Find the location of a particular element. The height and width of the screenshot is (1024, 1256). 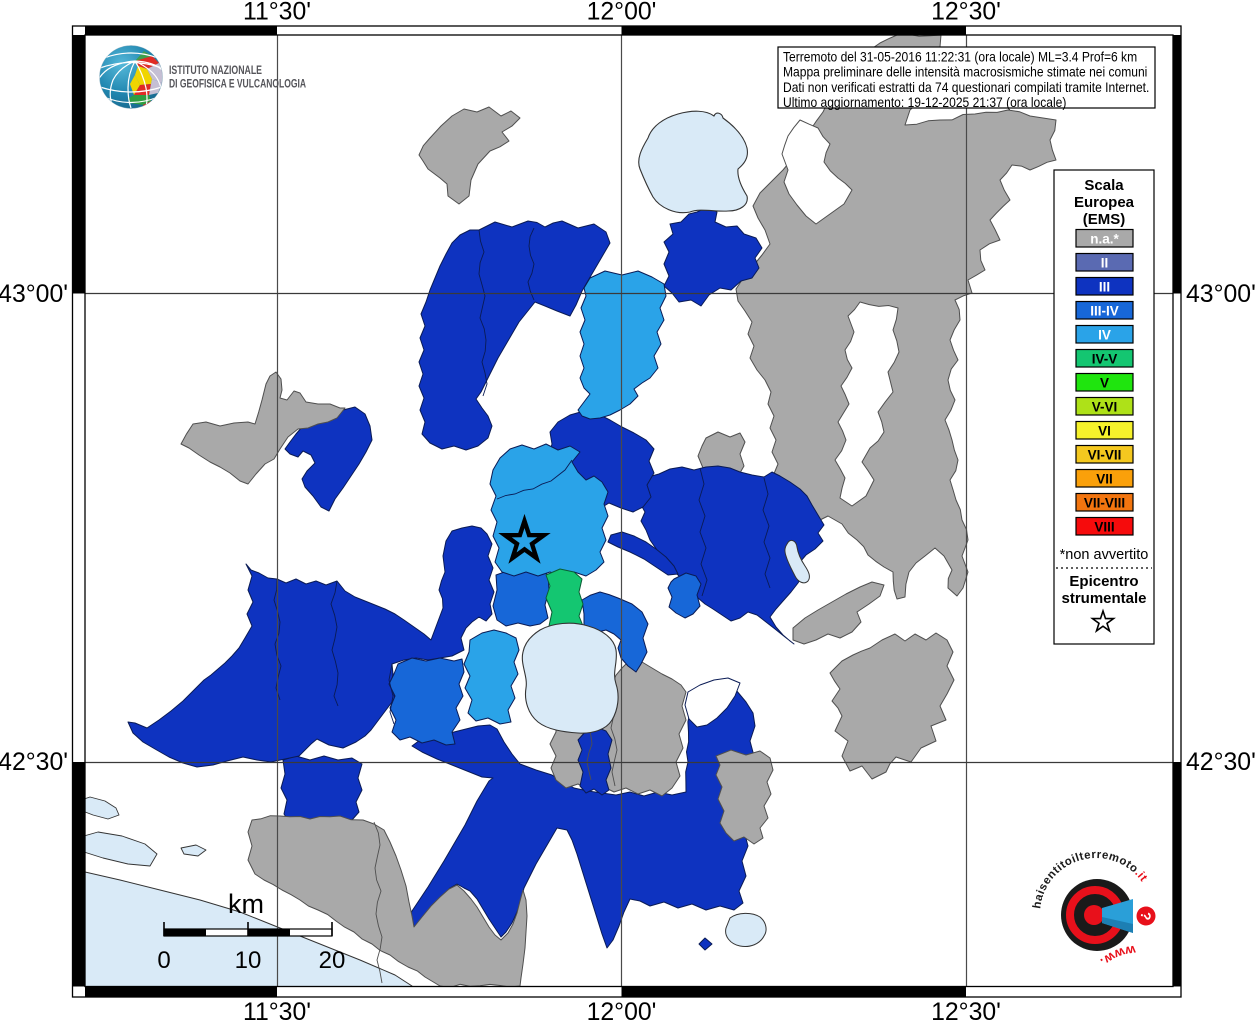

svg-text: VI is located at coordinates (1104, 431).